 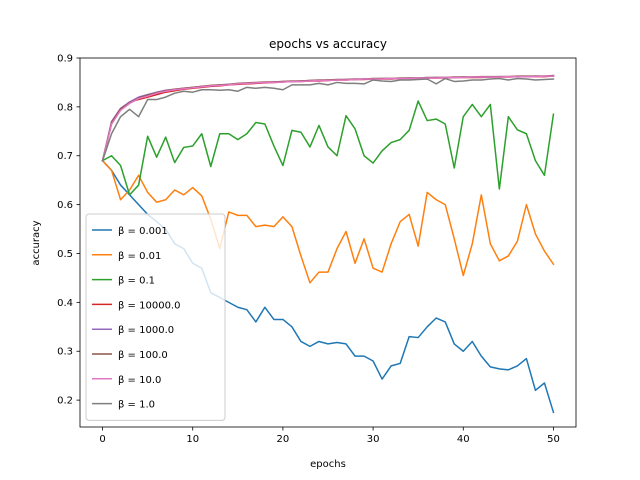 What do you see at coordinates (65, 352) in the screenshot?
I see `y-tick-label-1: 0.3` at bounding box center [65, 352].